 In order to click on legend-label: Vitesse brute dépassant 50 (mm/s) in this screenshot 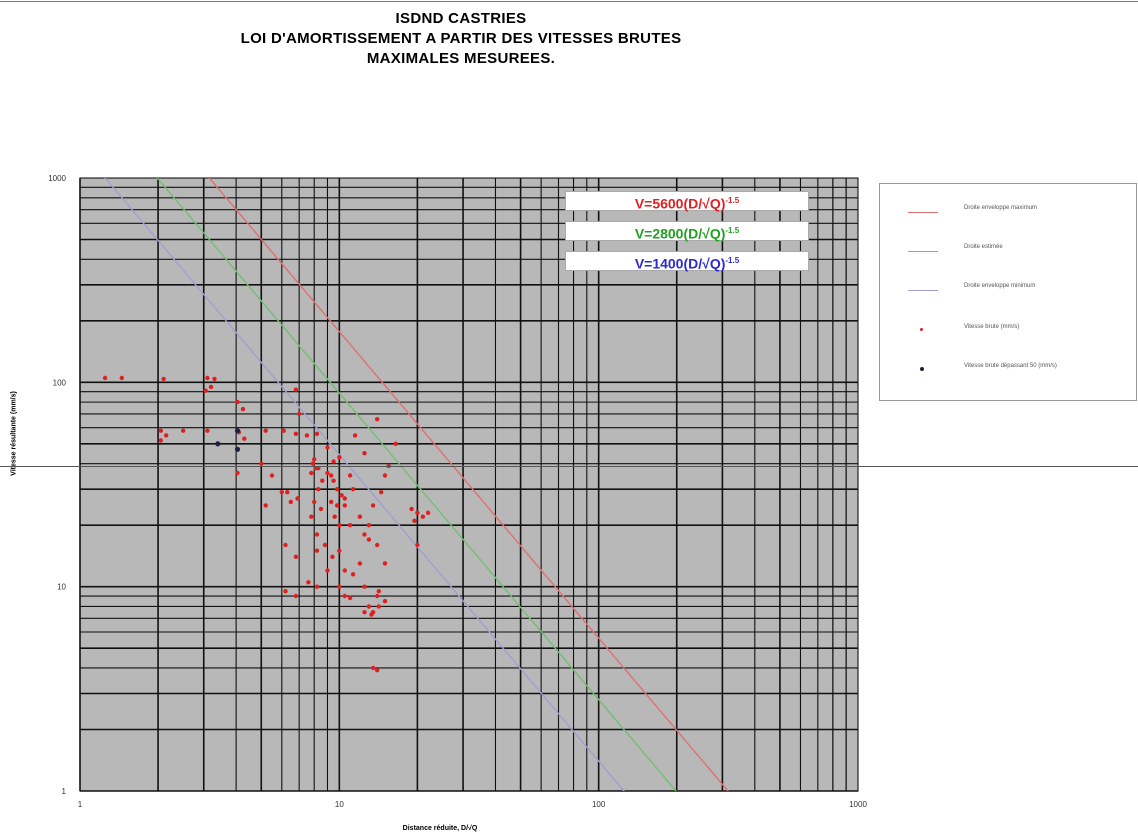, I will do `click(1010, 366)`.